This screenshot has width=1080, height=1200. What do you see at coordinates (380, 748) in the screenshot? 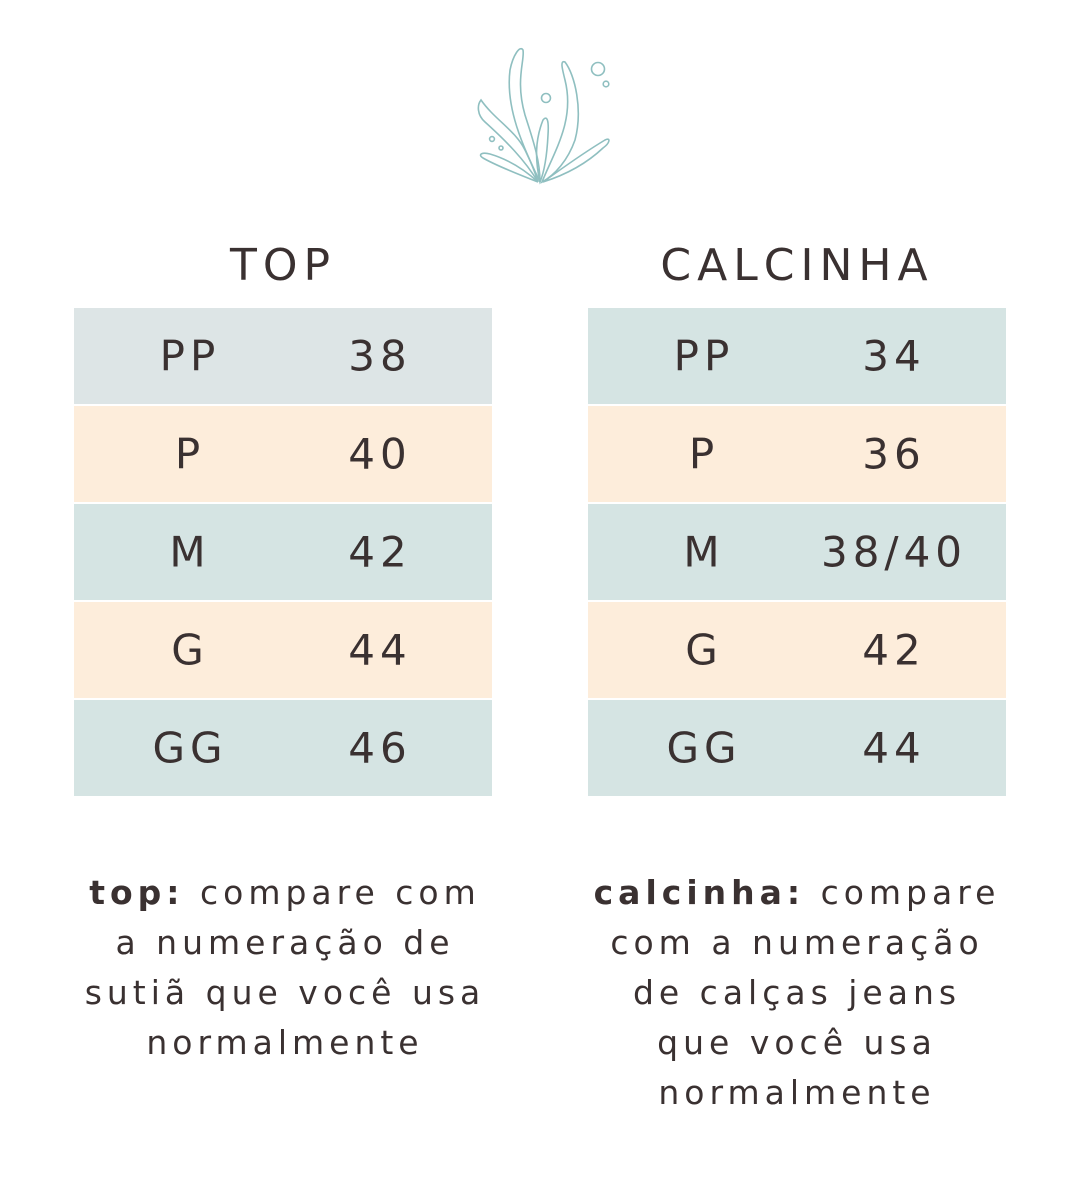
I see `size-value: 46` at bounding box center [380, 748].